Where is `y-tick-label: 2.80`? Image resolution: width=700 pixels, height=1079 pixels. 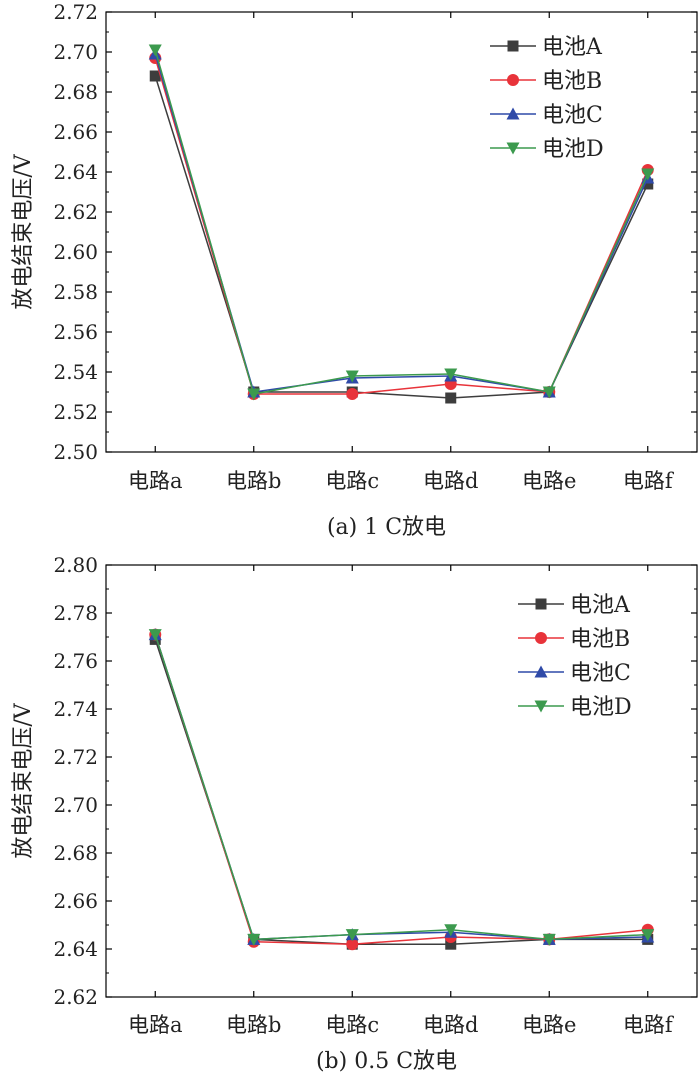 y-tick-label: 2.80 is located at coordinates (75, 565).